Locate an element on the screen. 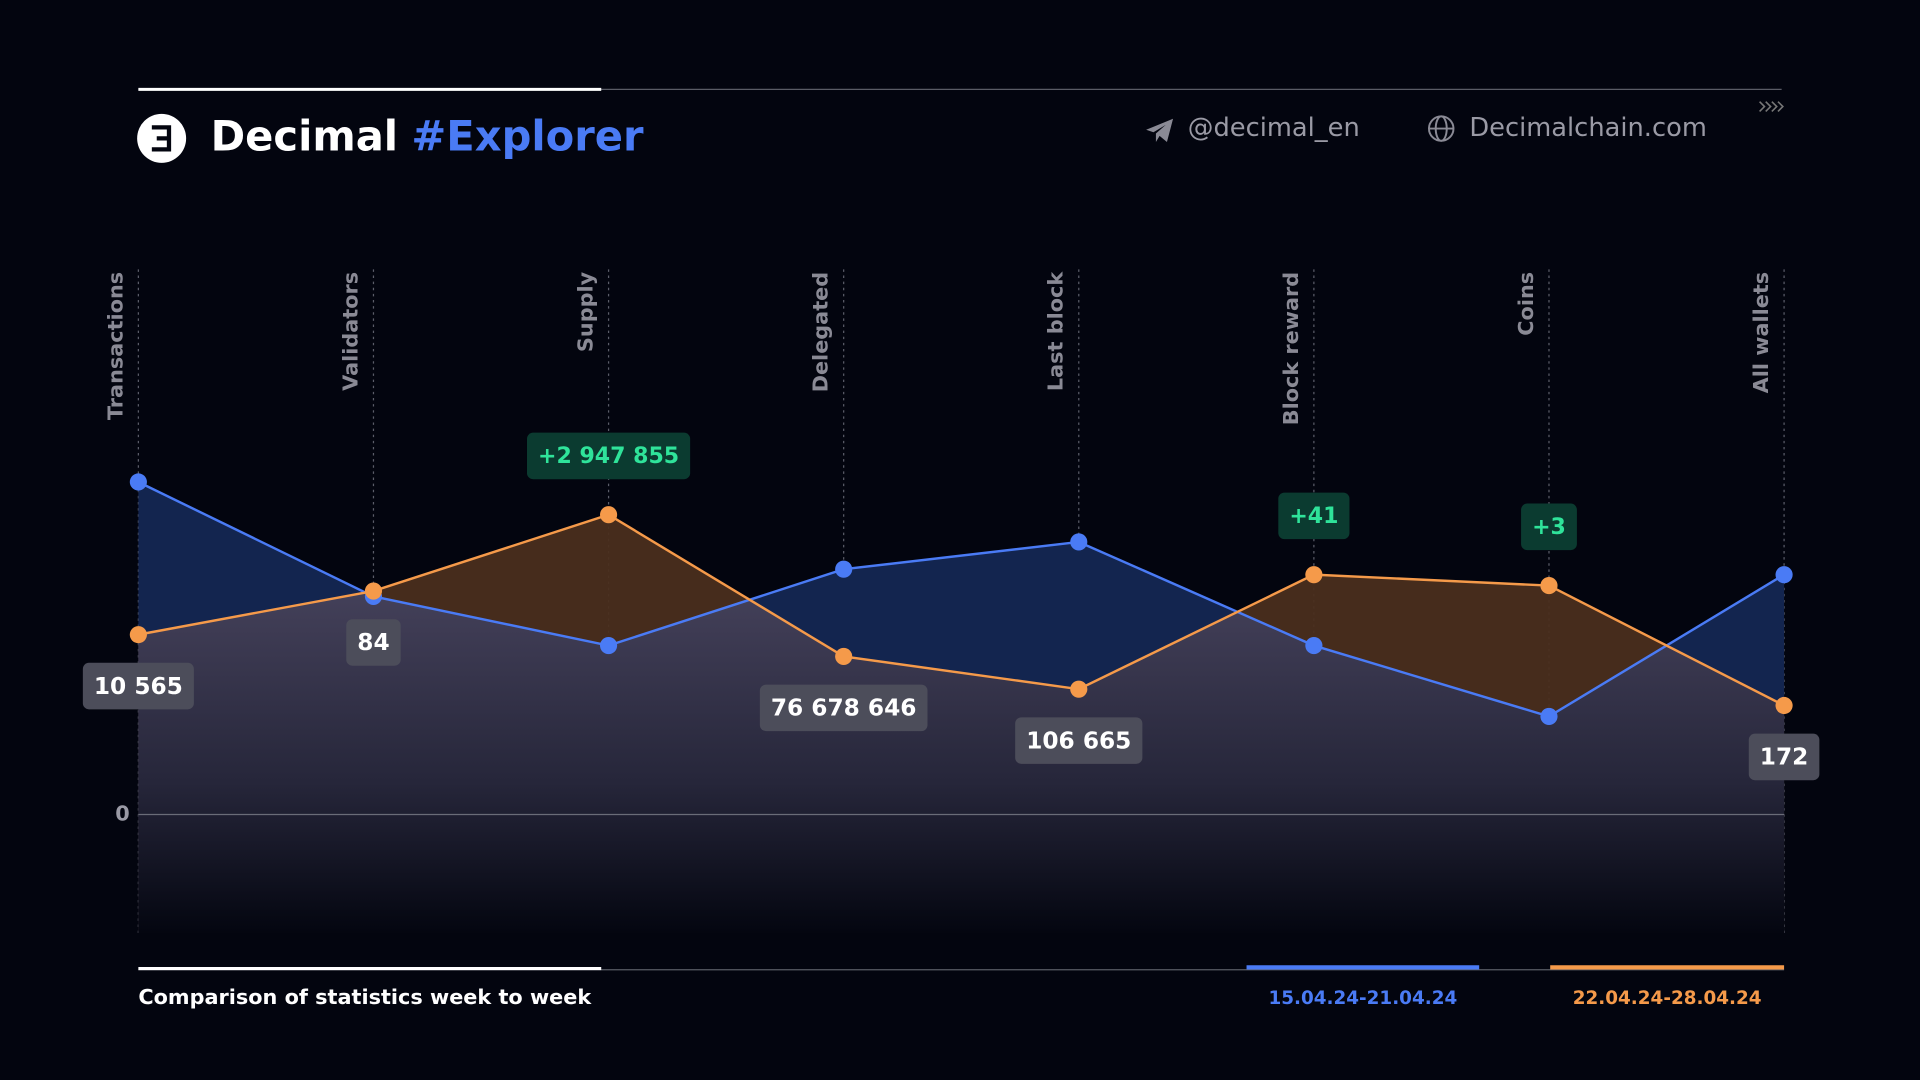 This screenshot has height=1080, width=1920. category-label: Delegated is located at coordinates (821, 332).